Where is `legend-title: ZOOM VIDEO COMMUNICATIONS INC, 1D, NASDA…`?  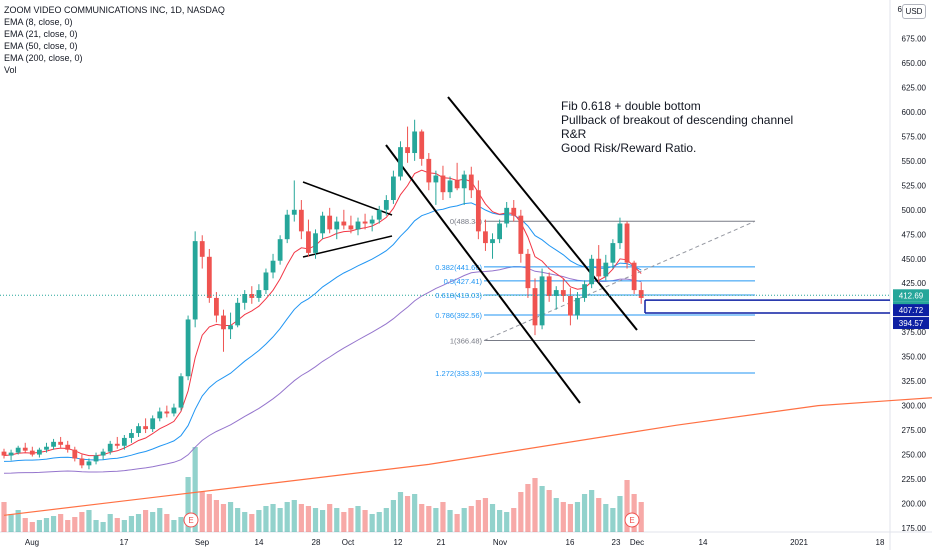 legend-title: ZOOM VIDEO COMMUNICATIONS INC, 1D, NASDA… is located at coordinates (114, 10).